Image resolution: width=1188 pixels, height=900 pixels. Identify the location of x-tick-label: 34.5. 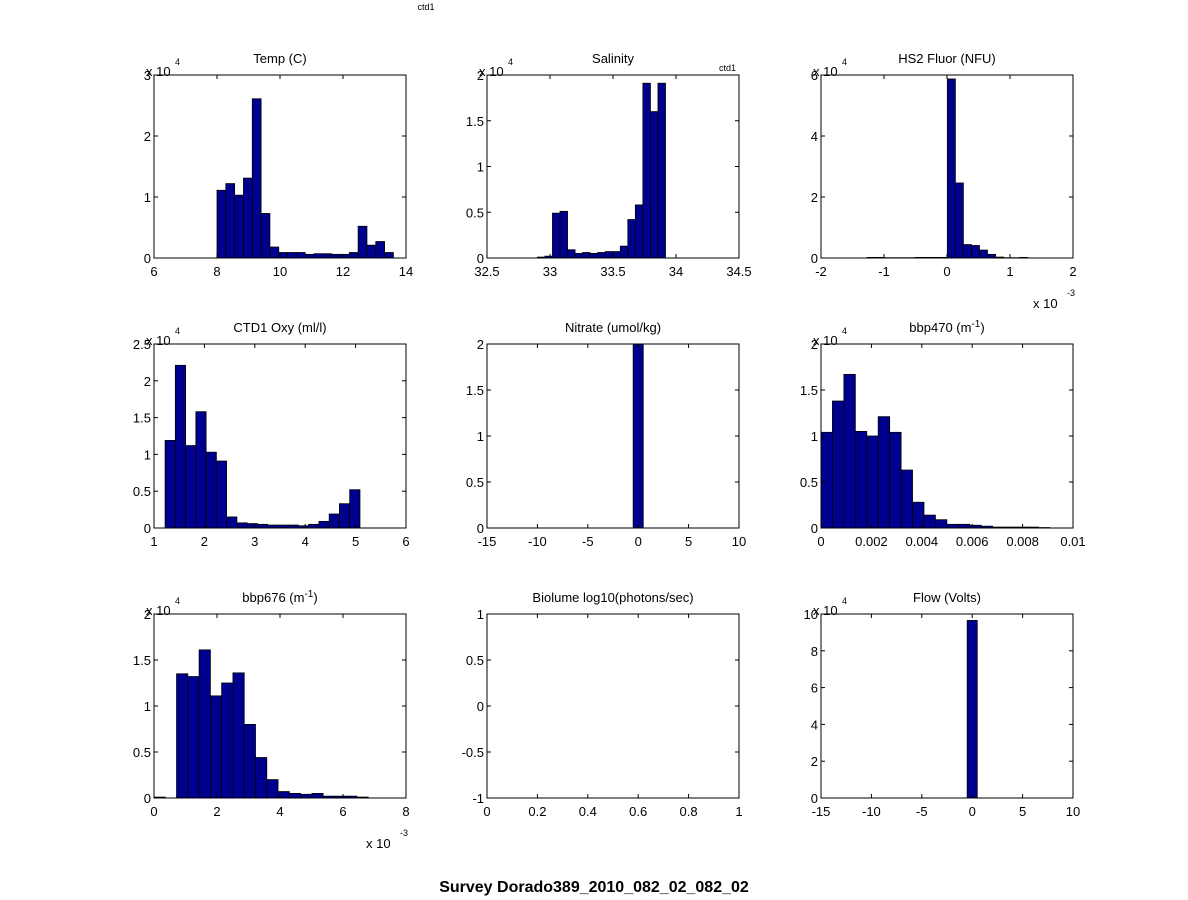
(738, 271).